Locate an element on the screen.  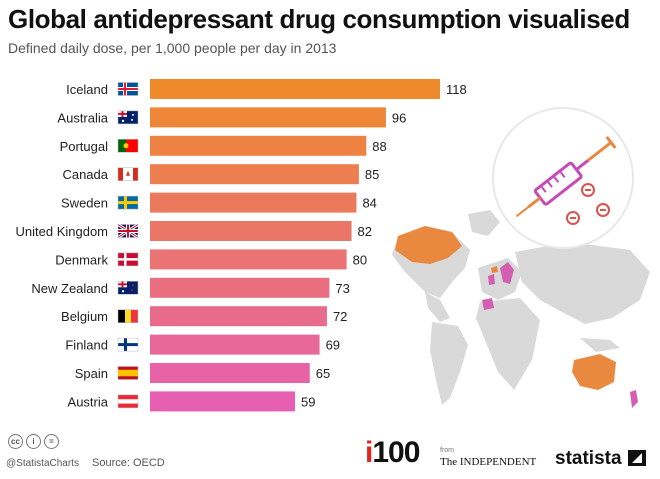
category-label: United Kingdom is located at coordinates (62, 231).